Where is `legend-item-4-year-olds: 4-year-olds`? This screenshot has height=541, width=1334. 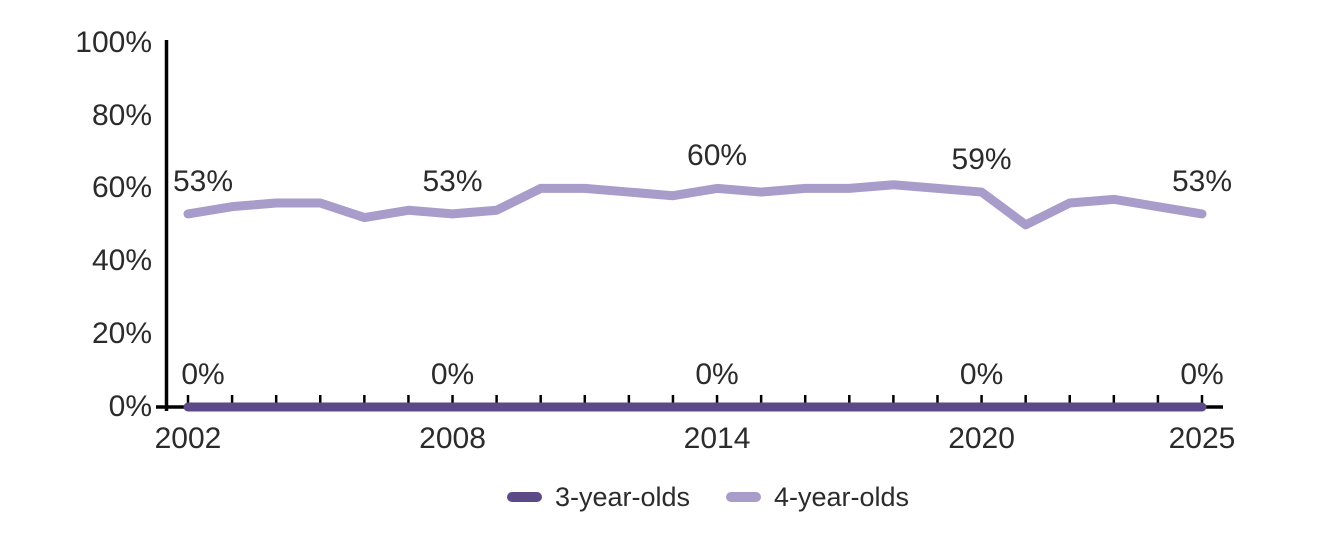
legend-item-4-year-olds: 4-year-olds is located at coordinates (817, 497).